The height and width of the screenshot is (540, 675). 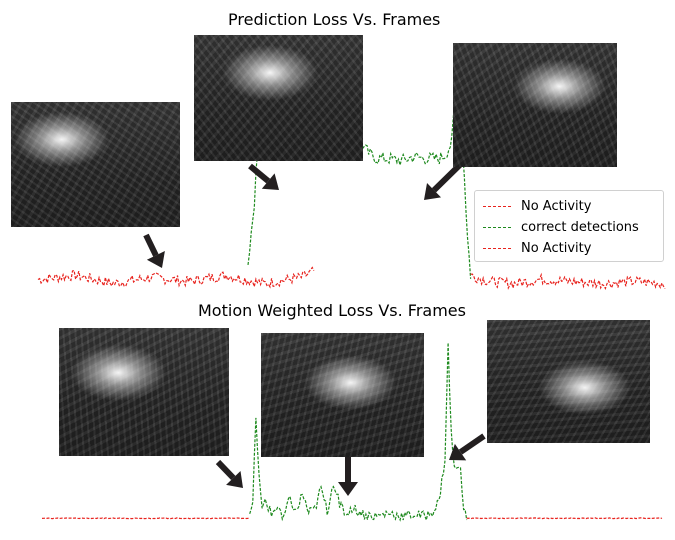 I want to click on top-chart-title: Prediction Loss Vs. Frames, so click(x=334, y=19).